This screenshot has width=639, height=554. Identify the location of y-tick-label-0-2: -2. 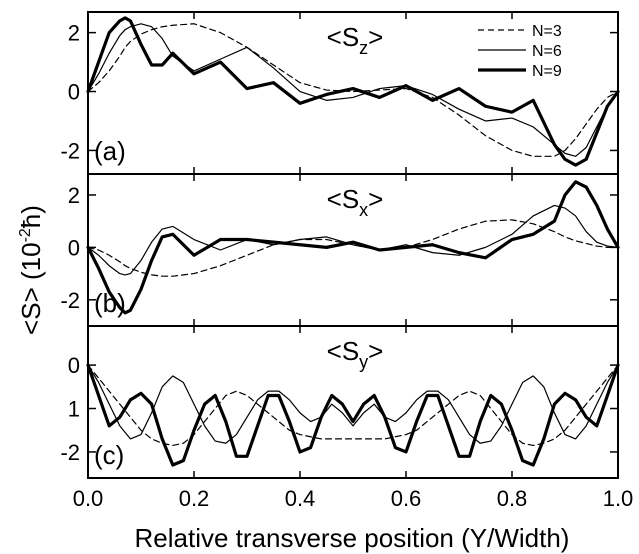
(70, 150).